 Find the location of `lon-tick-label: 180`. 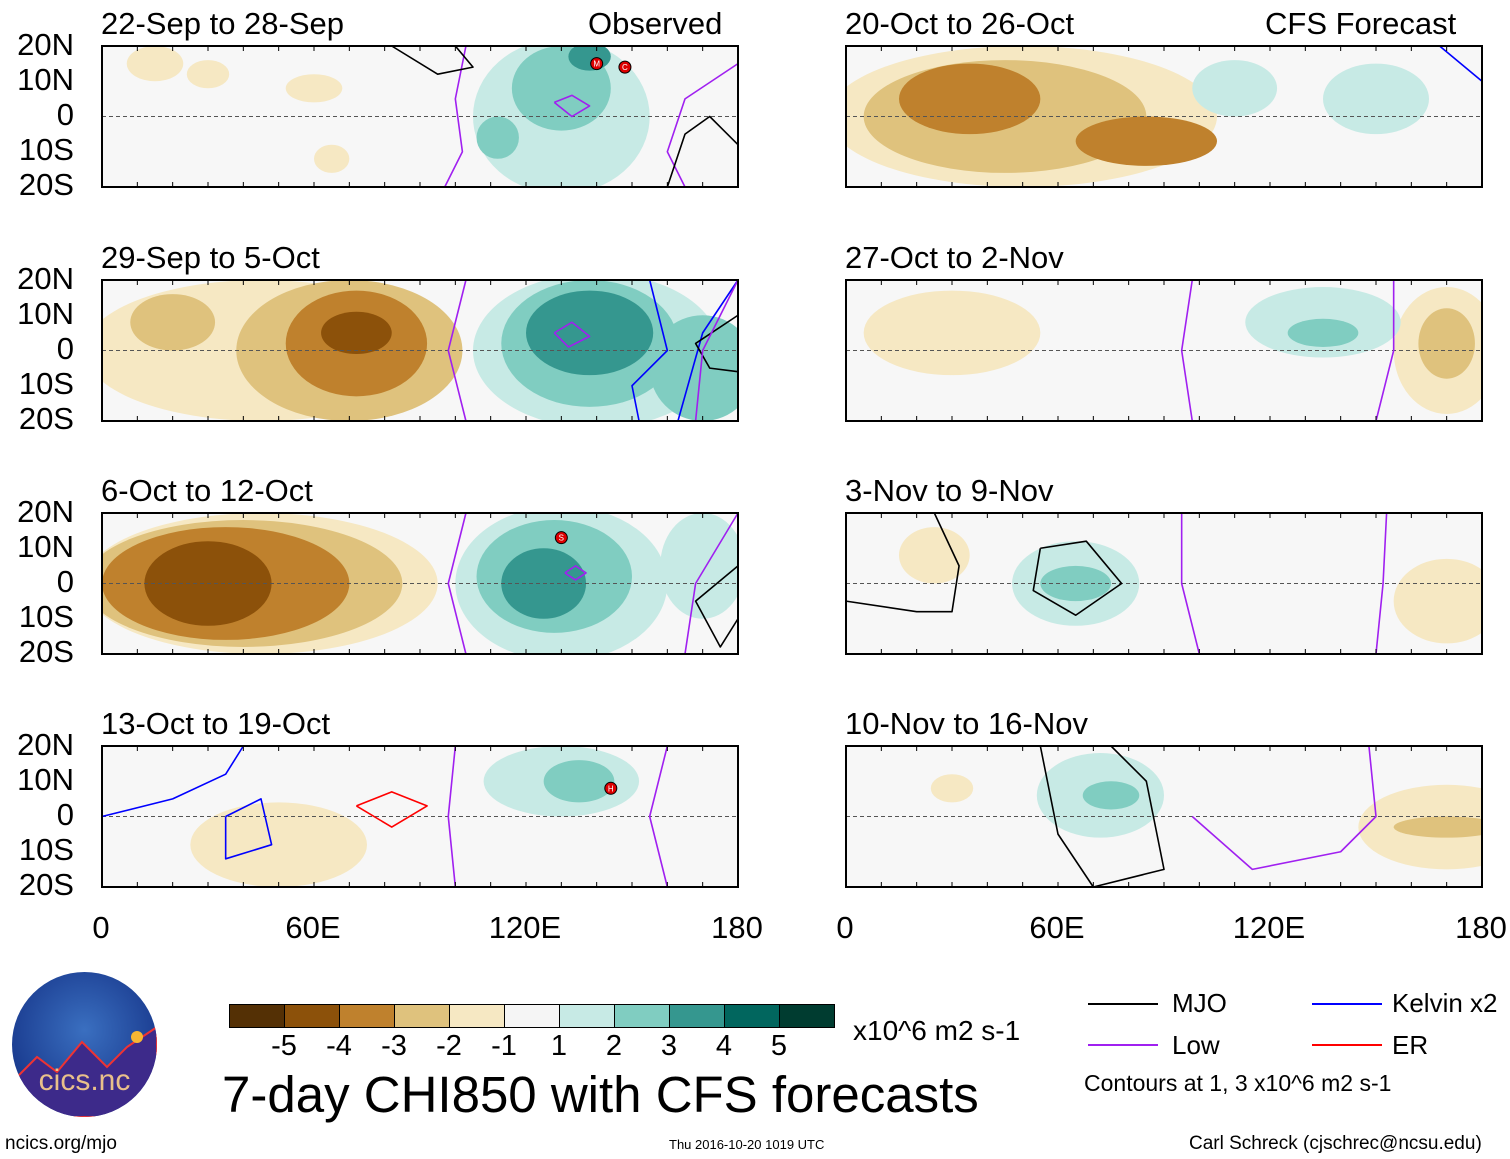

lon-tick-label: 180 is located at coordinates (1481, 927).